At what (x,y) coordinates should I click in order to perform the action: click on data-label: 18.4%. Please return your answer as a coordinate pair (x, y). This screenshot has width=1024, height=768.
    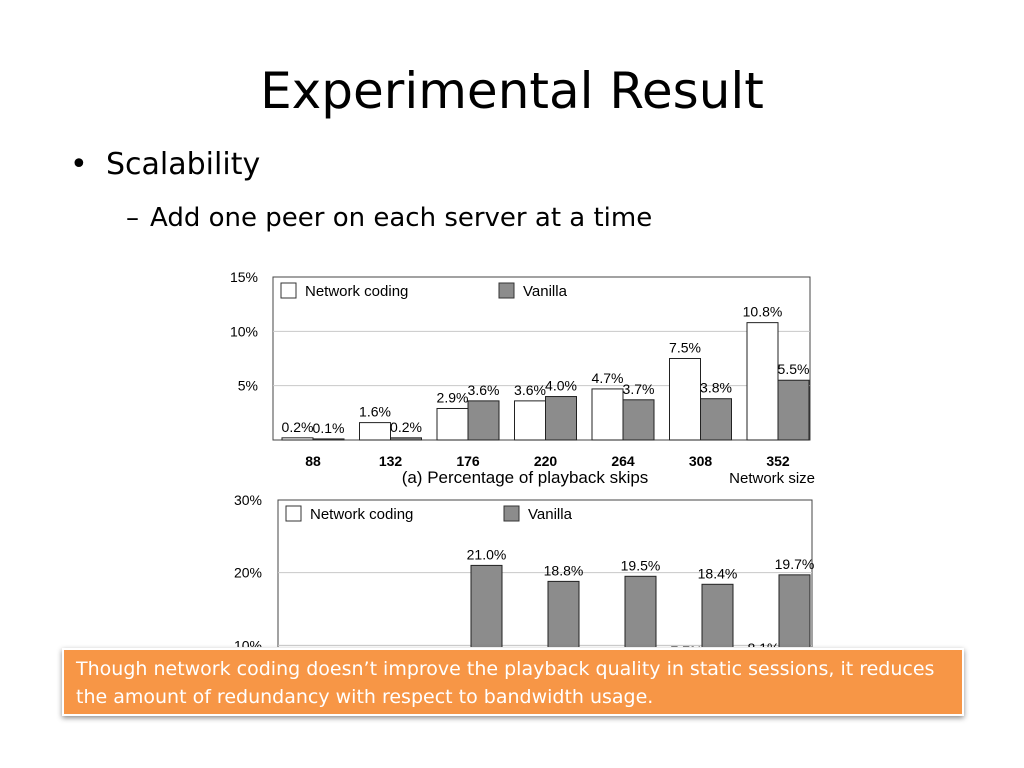
    Looking at the image, I should click on (718, 573).